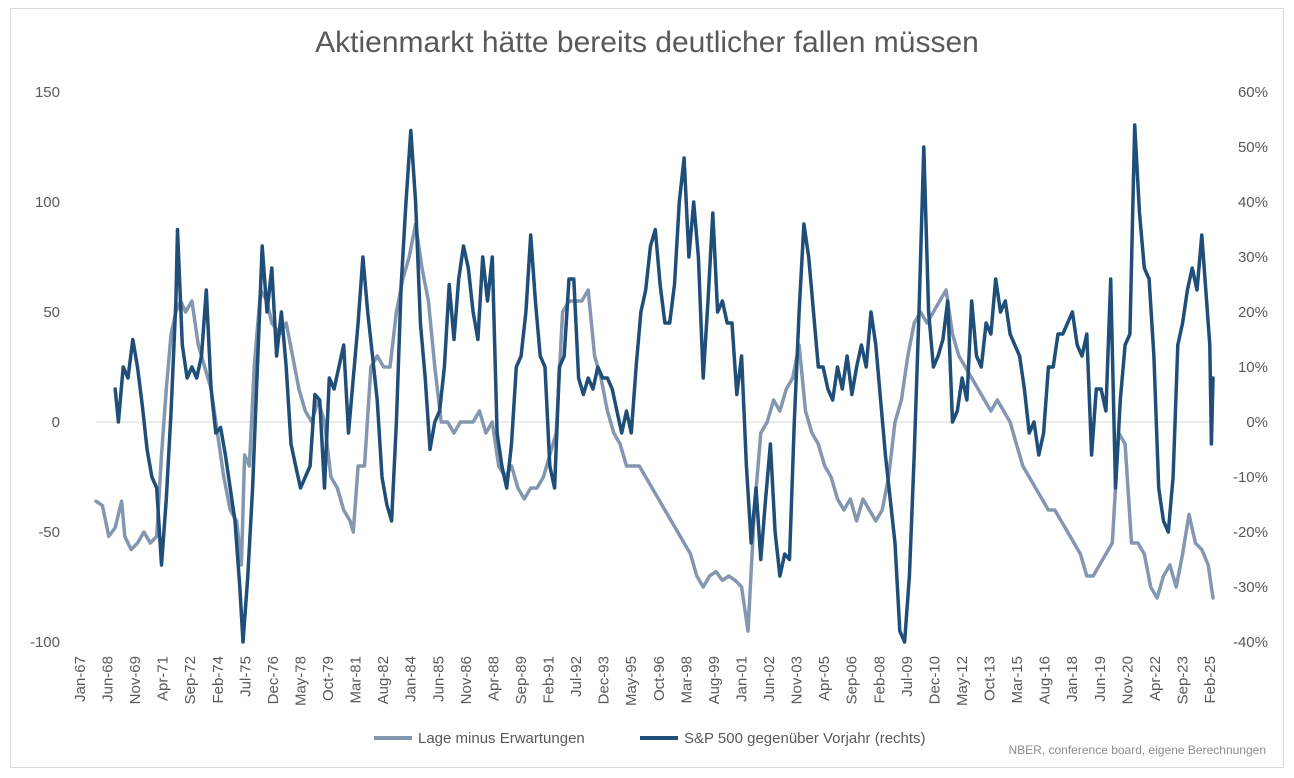  What do you see at coordinates (1253, 147) in the screenshot?
I see `y-right-tick-label: 50%` at bounding box center [1253, 147].